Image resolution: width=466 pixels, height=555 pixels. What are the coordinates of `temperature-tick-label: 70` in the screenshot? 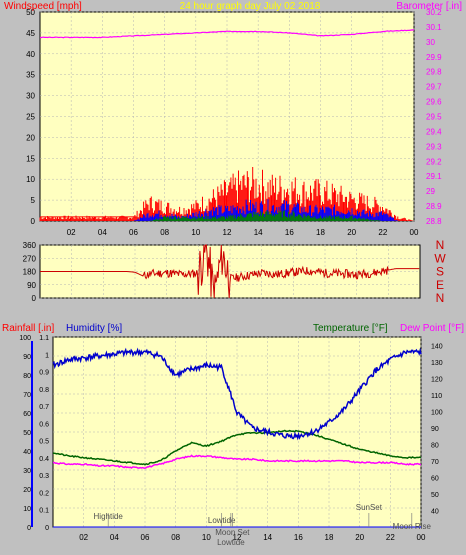 It's located at (435, 462).